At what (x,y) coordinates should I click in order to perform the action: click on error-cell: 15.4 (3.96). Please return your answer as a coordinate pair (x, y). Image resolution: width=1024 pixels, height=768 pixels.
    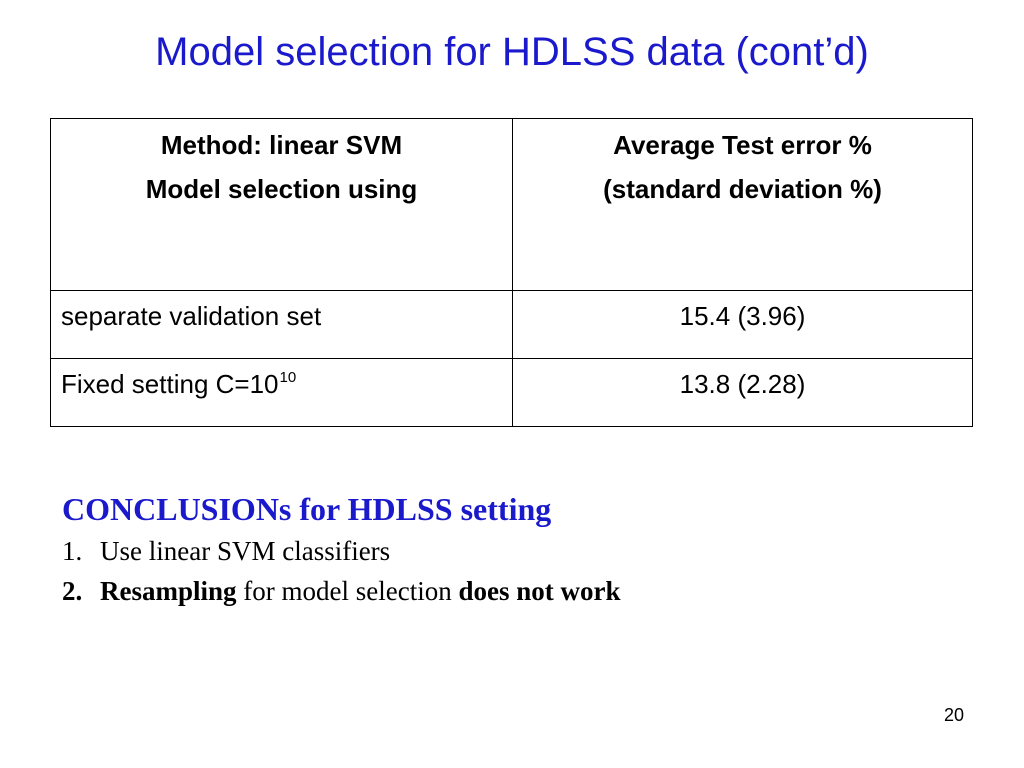
    Looking at the image, I should click on (742, 324).